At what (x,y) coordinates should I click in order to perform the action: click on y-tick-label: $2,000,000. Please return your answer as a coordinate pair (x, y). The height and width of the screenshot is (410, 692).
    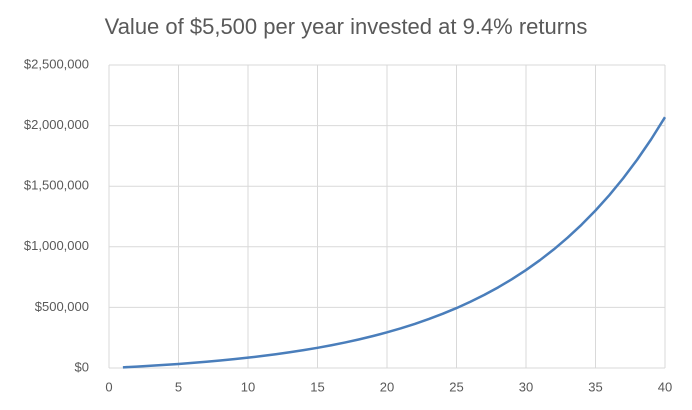
    Looking at the image, I should click on (56, 124).